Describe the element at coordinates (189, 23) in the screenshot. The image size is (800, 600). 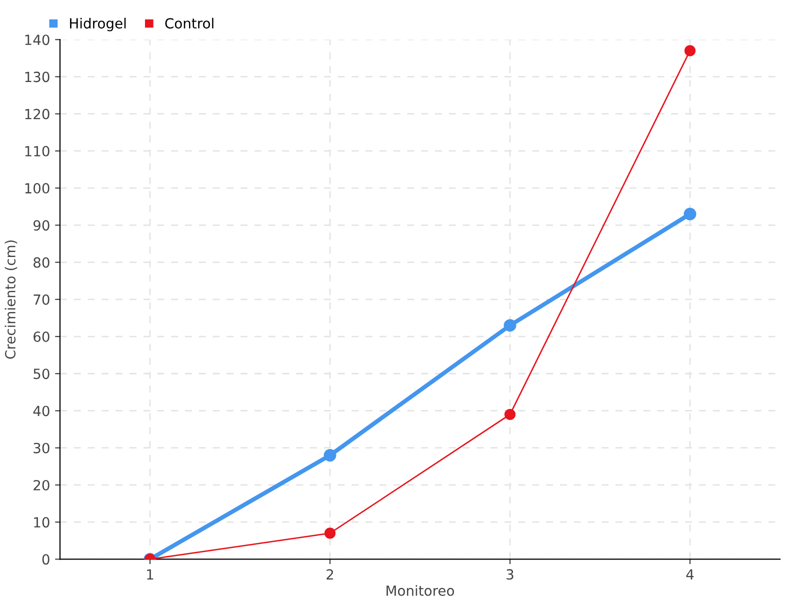
I see `legend-label: Control` at that location.